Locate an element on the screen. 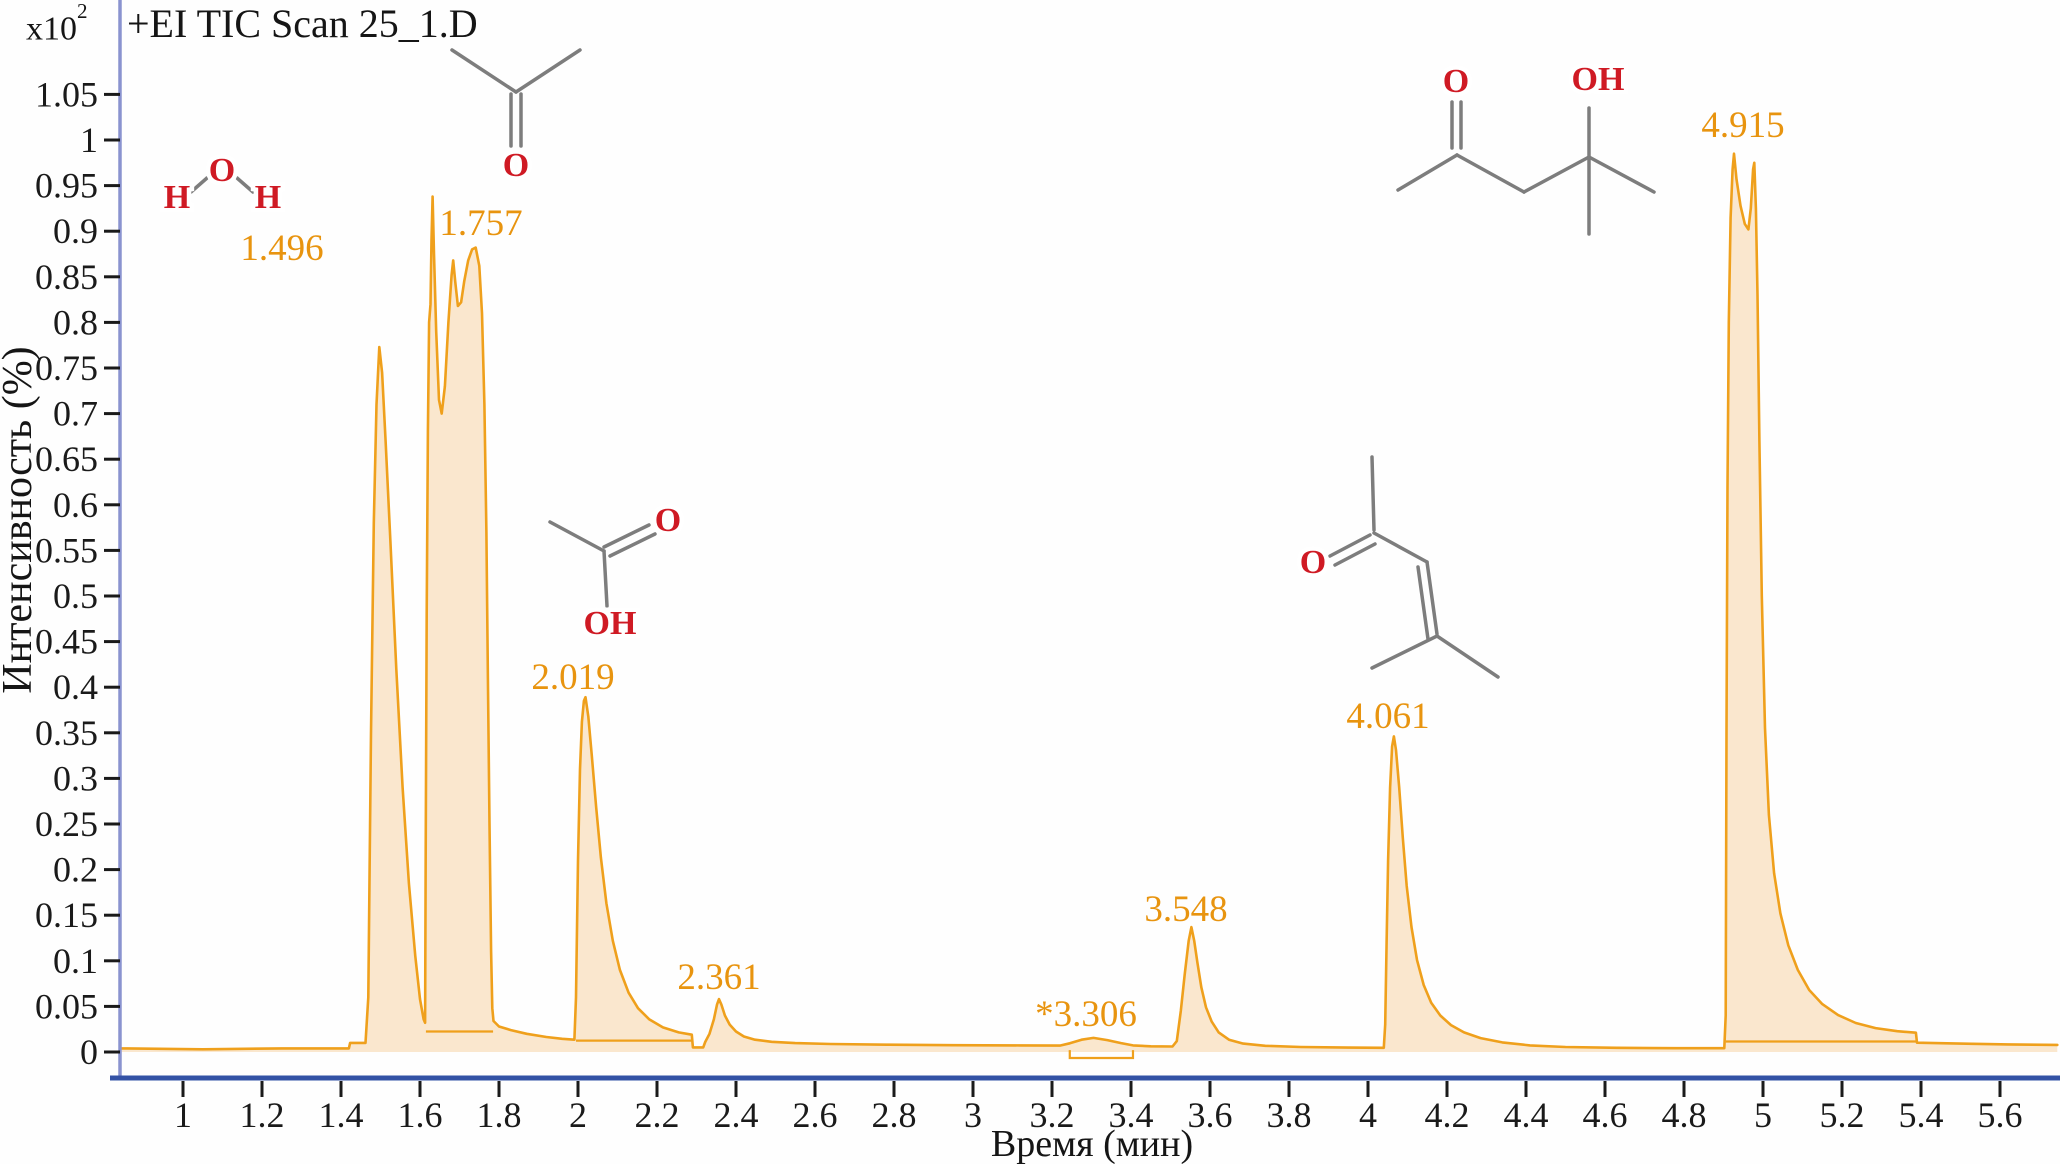 The image size is (2060, 1164). svg-text: 0.1 is located at coordinates (75, 961).